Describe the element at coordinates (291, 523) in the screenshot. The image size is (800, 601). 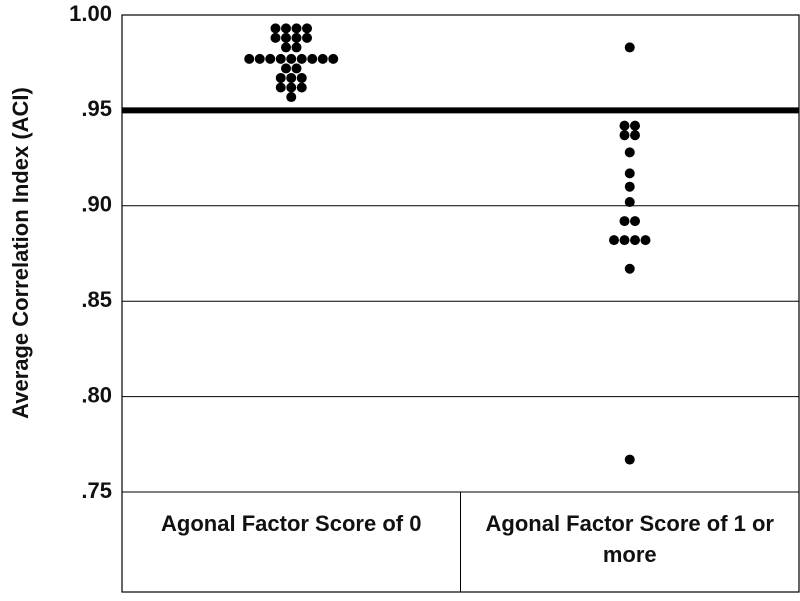
I see `x-category-label: Agonal Factor Score of 0` at that location.